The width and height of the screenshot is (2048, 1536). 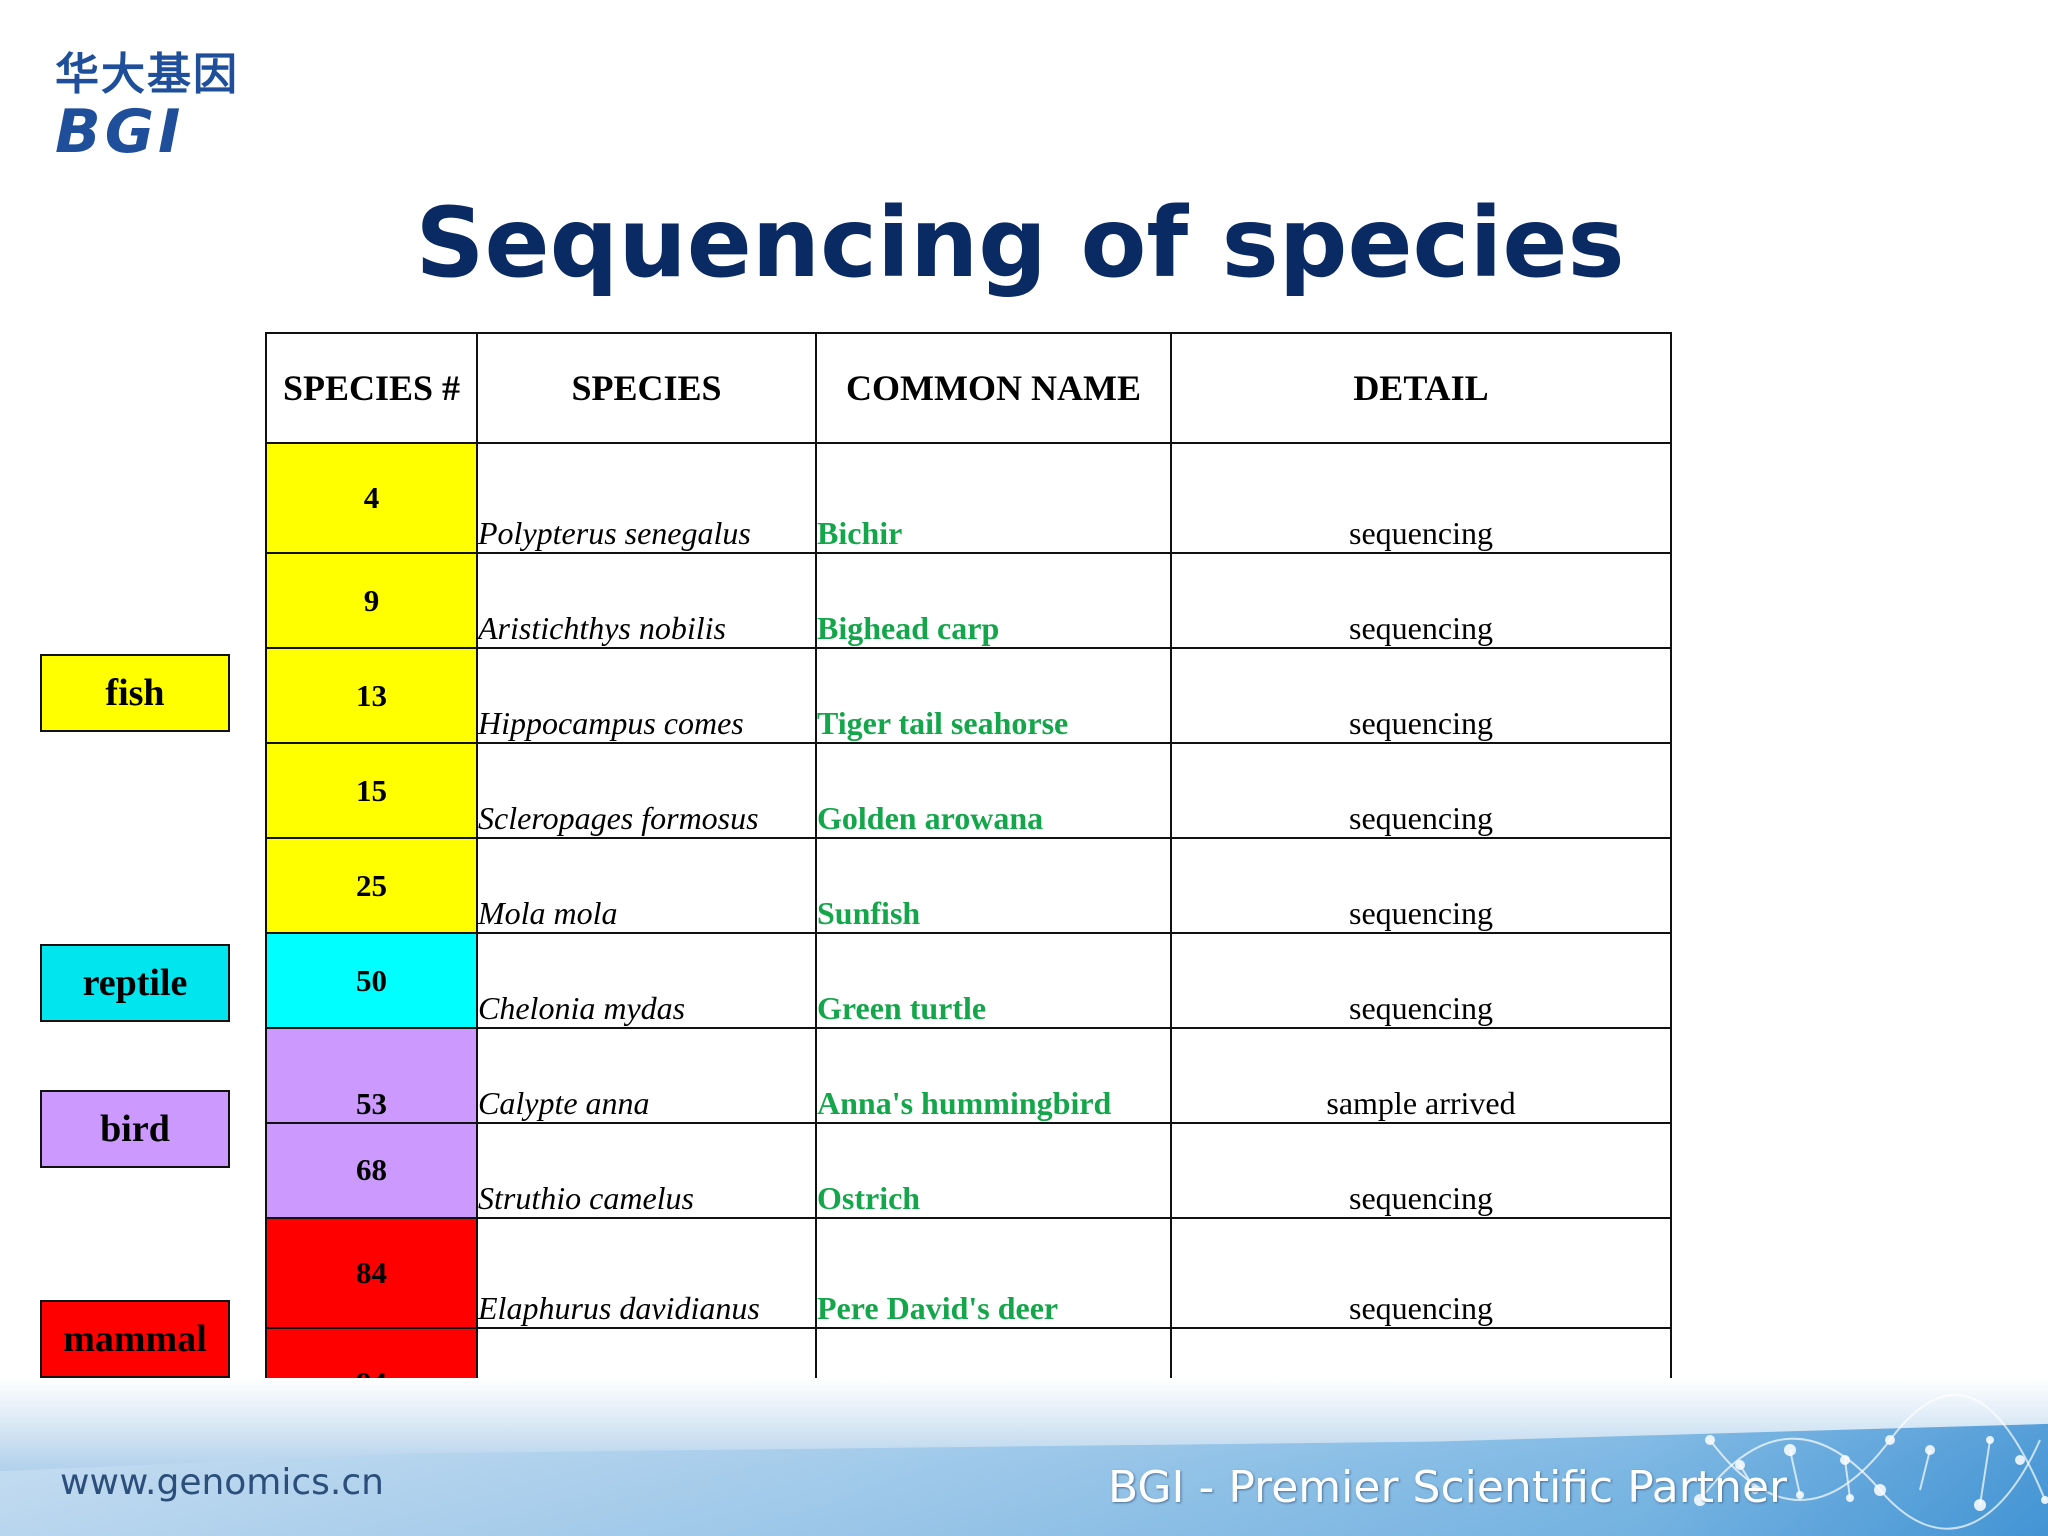 I want to click on header-common-name: COMMON NAME, so click(x=993, y=388).